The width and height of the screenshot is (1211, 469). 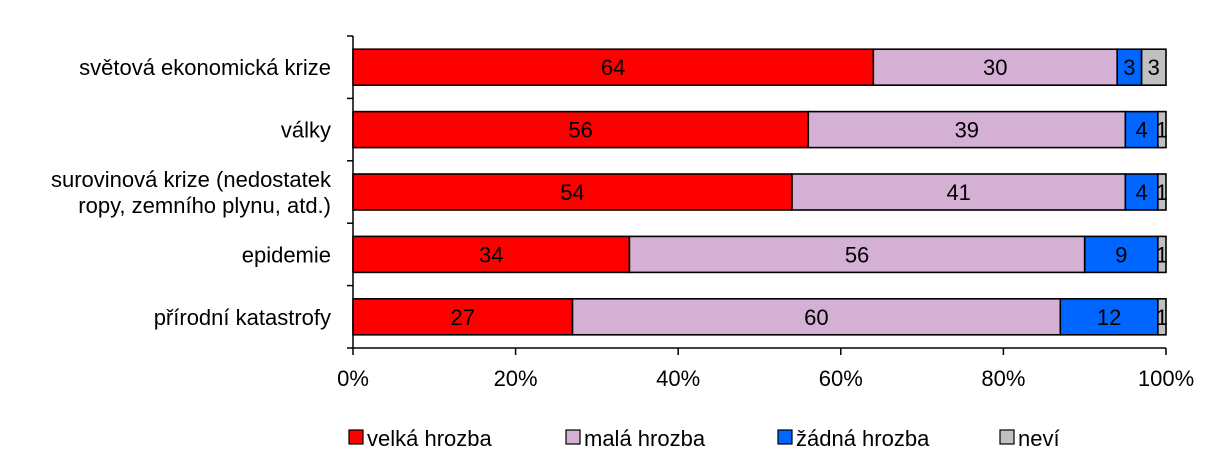 I want to click on x-tick-label: 80%, so click(x=1003, y=378).